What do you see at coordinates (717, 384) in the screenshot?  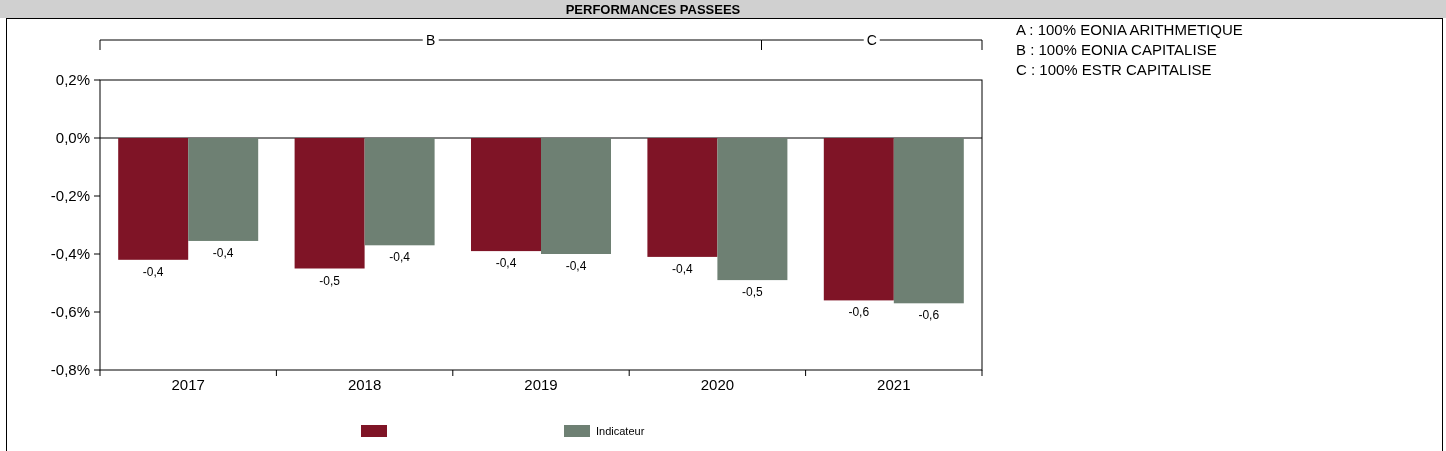 I see `x-tick-label: 2020` at bounding box center [717, 384].